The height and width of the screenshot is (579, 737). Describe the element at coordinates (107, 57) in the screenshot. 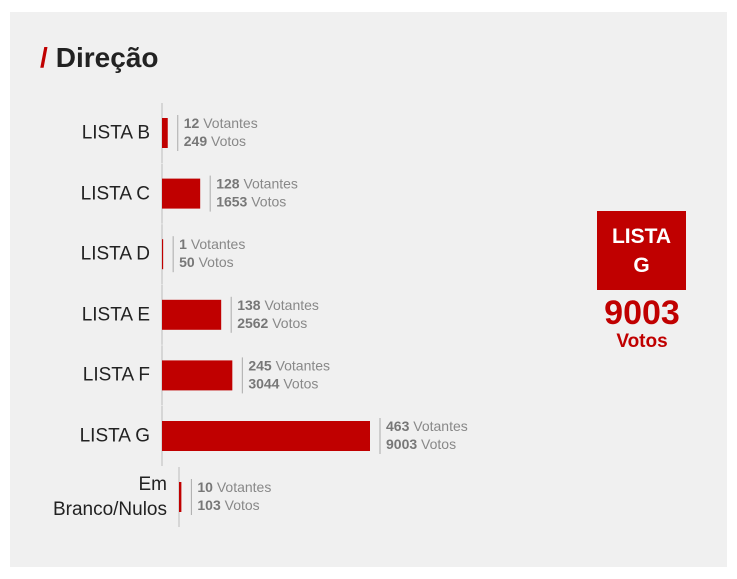

I see `title-text: Direção` at that location.